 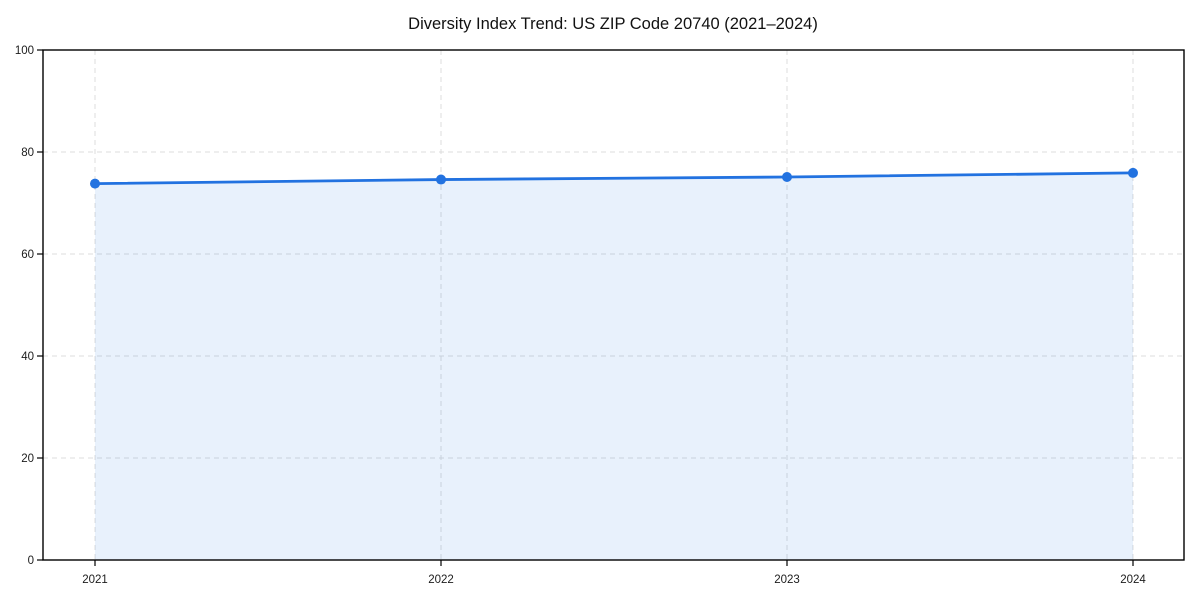 What do you see at coordinates (95, 580) in the screenshot?
I see `x-tick-label: 2021` at bounding box center [95, 580].